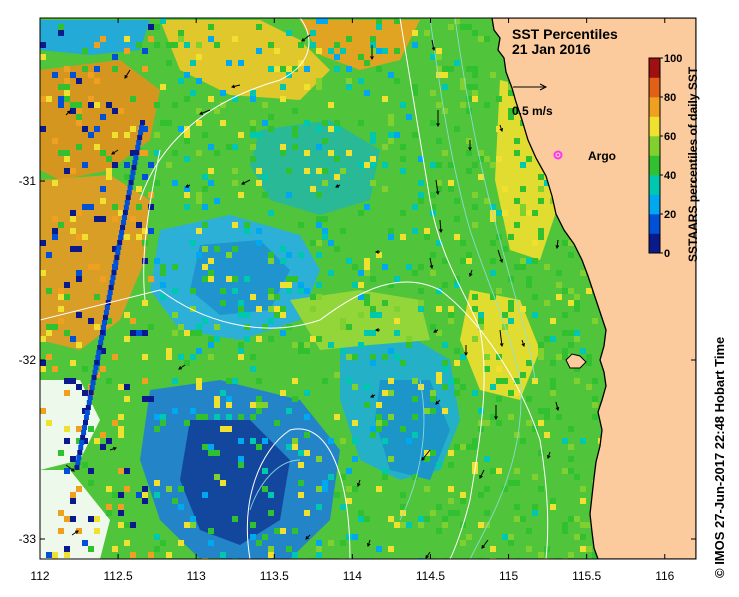  I want to click on x-axis-tick-label: 116, so click(664, 576).